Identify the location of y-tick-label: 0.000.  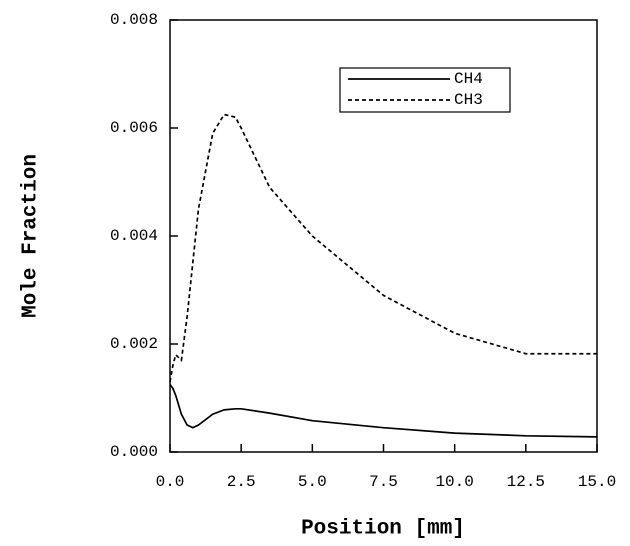
(134, 452).